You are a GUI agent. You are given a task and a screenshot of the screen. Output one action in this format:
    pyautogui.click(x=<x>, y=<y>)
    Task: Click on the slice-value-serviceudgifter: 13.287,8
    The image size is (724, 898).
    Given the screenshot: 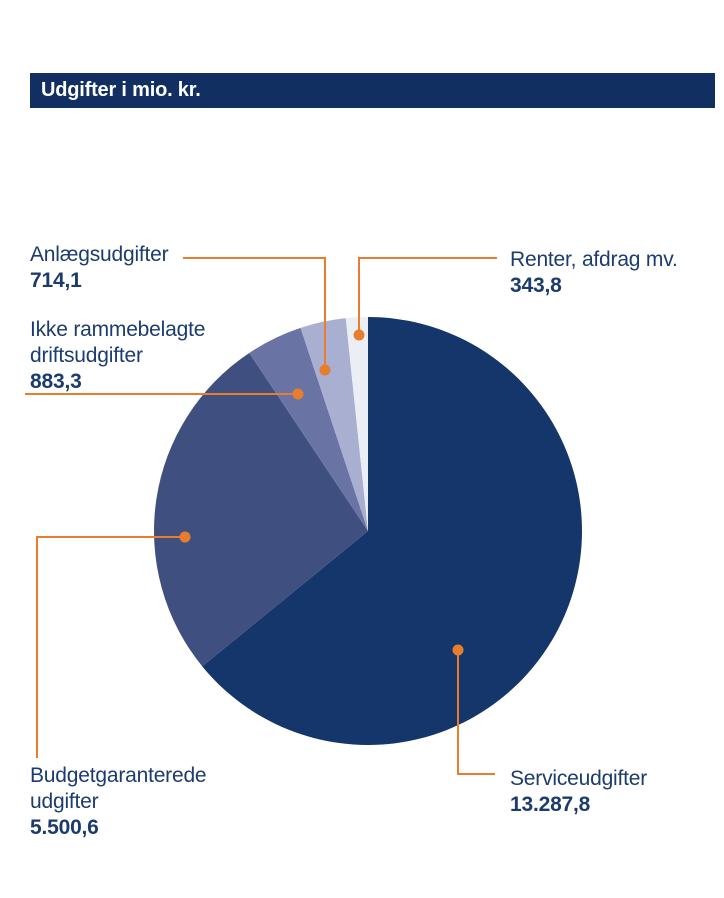 What is the action you would take?
    pyautogui.click(x=550, y=804)
    